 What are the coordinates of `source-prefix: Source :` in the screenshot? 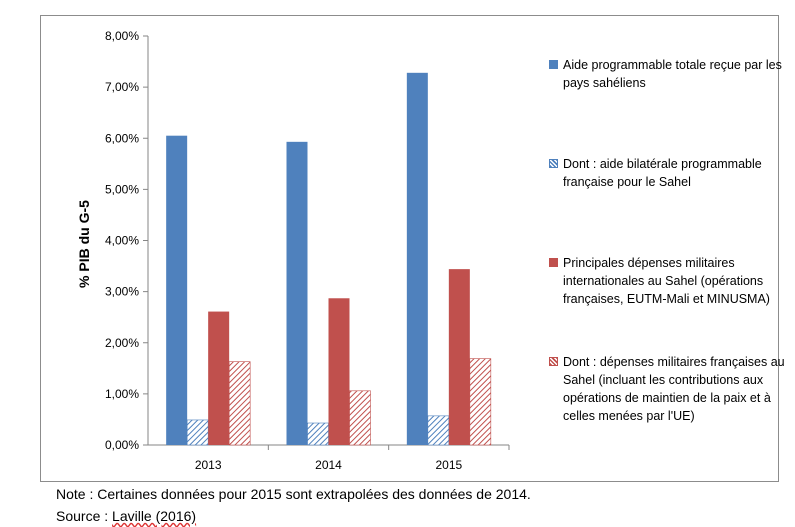 It's located at (84, 516).